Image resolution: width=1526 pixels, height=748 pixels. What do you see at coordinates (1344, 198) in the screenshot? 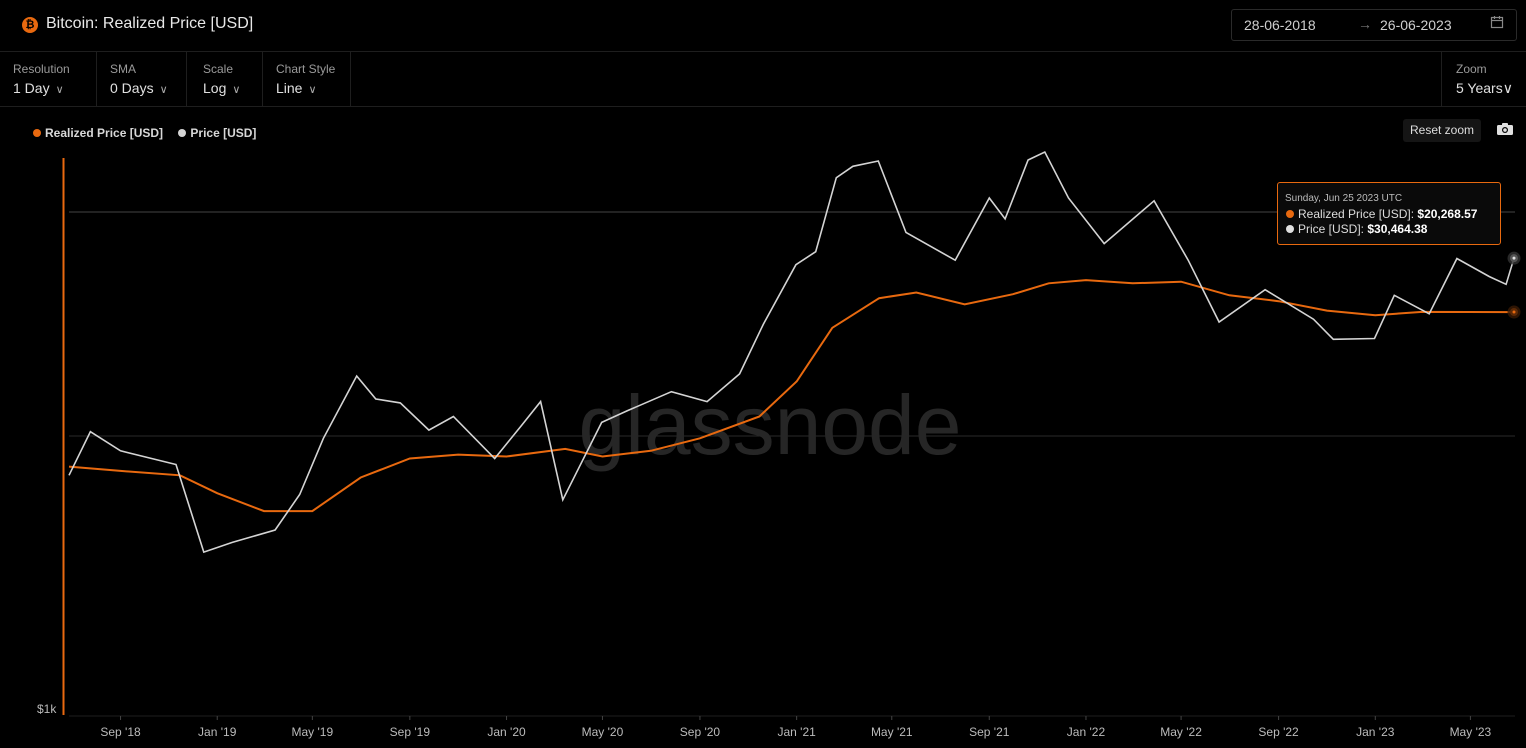
I see `tooltip-date: Sunday, Jun 25 2023 UTC` at bounding box center [1344, 198].